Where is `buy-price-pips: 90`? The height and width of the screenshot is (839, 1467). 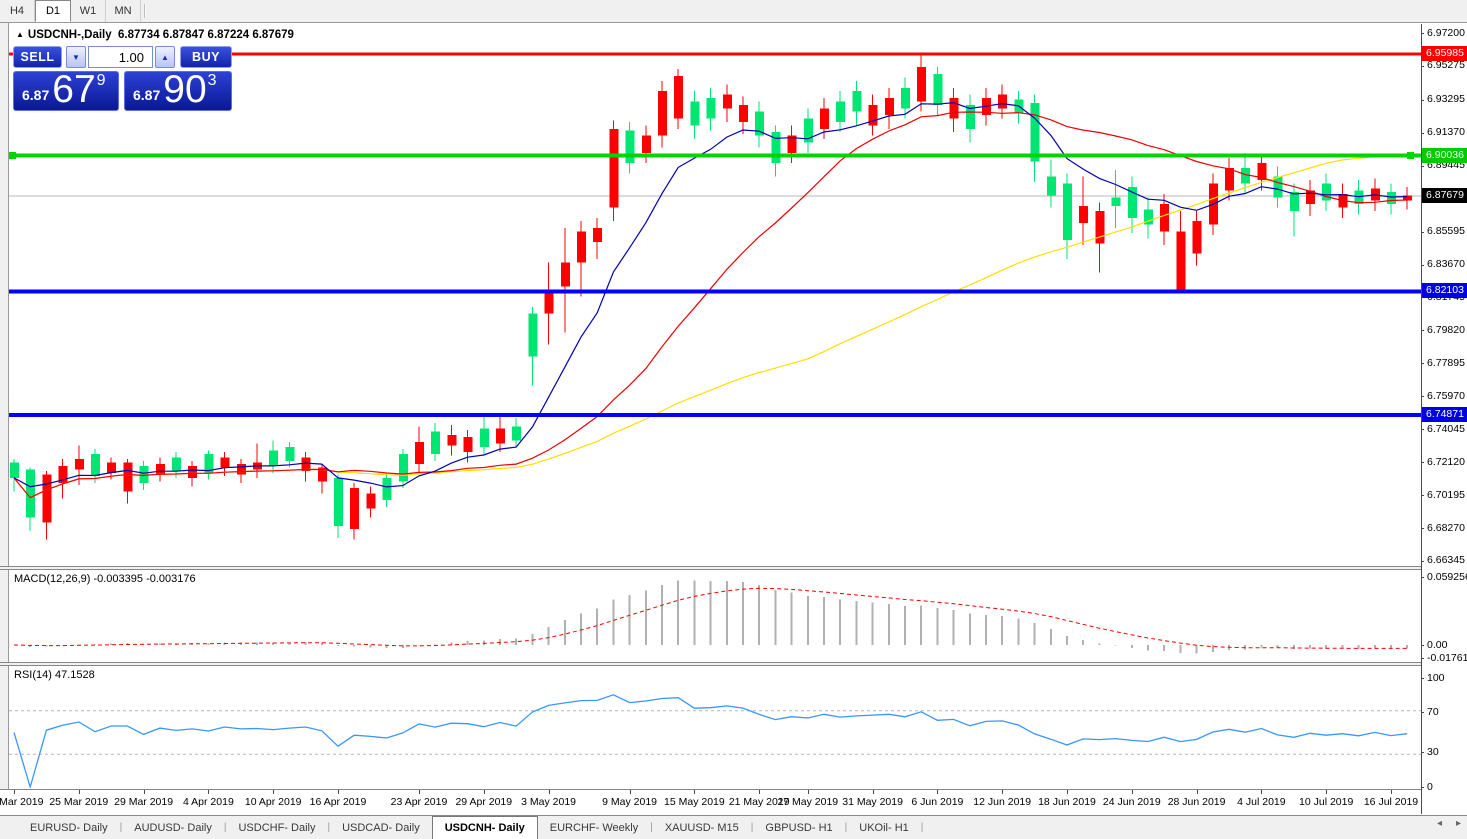
buy-price-pips: 90 is located at coordinates (185, 90).